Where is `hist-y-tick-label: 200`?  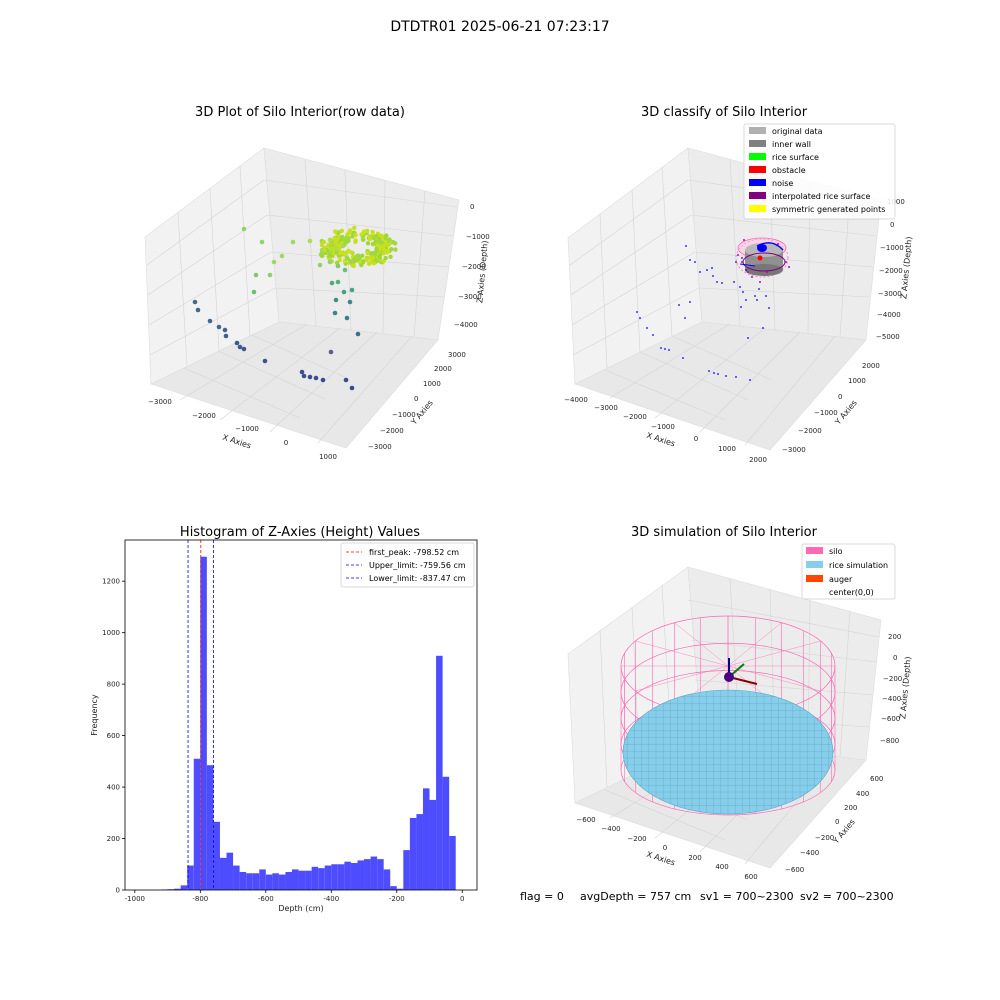 hist-y-tick-label: 200 is located at coordinates (113, 839).